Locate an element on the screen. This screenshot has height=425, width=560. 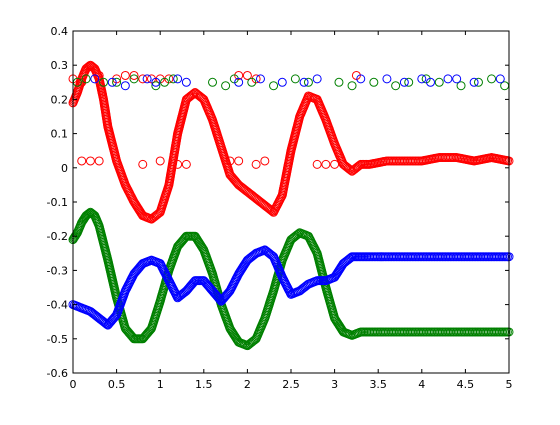
x-tick-label: 3.5 is located at coordinates (378, 384).